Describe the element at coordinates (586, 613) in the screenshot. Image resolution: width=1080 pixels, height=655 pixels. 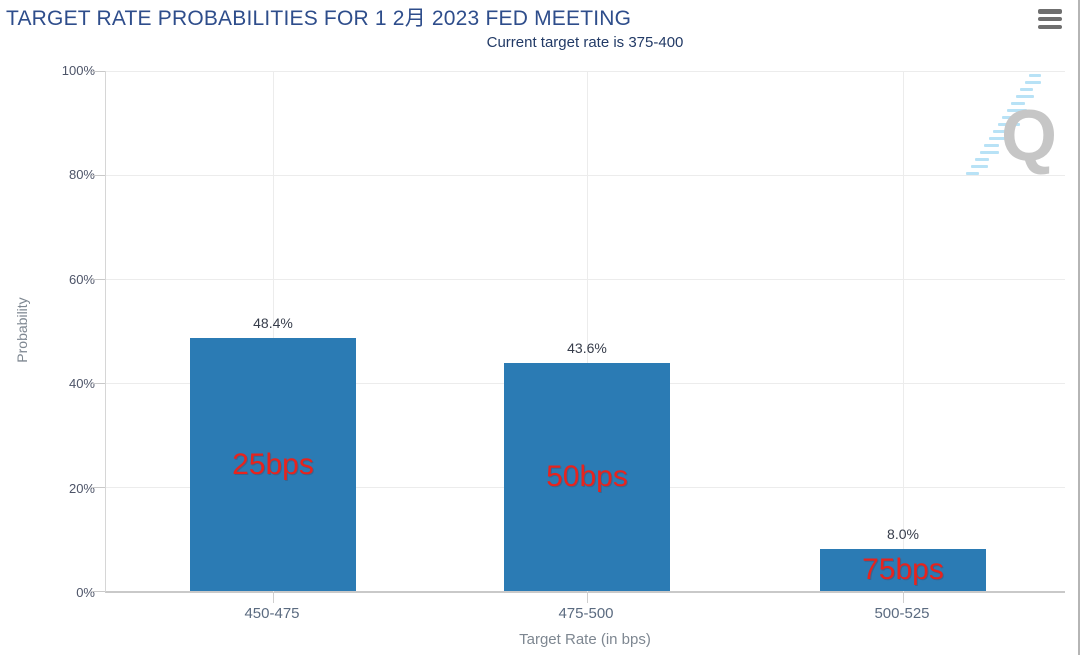
I see `x-tick-label: 475-500` at that location.